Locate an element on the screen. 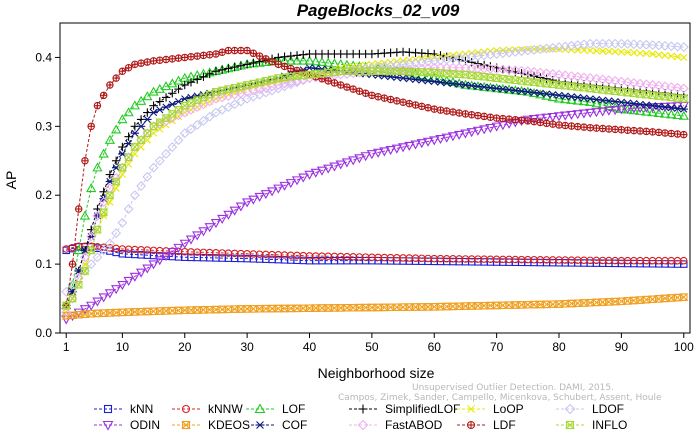  x-tick-label: 100 is located at coordinates (684, 347).